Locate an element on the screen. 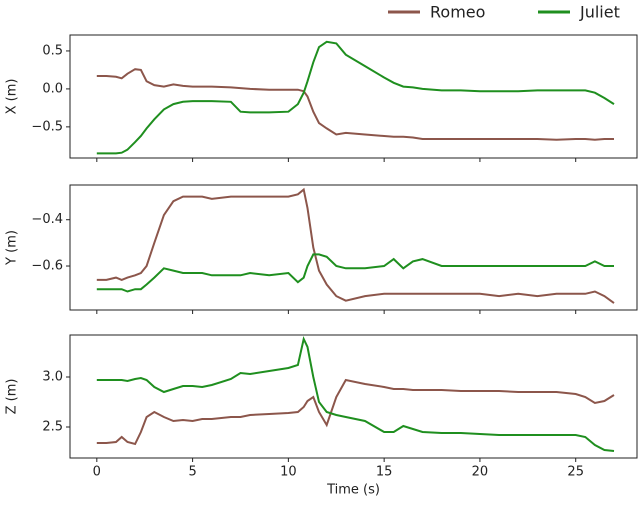 The height and width of the screenshot is (506, 640). y-tick-label: 0.0 is located at coordinates (52, 88).